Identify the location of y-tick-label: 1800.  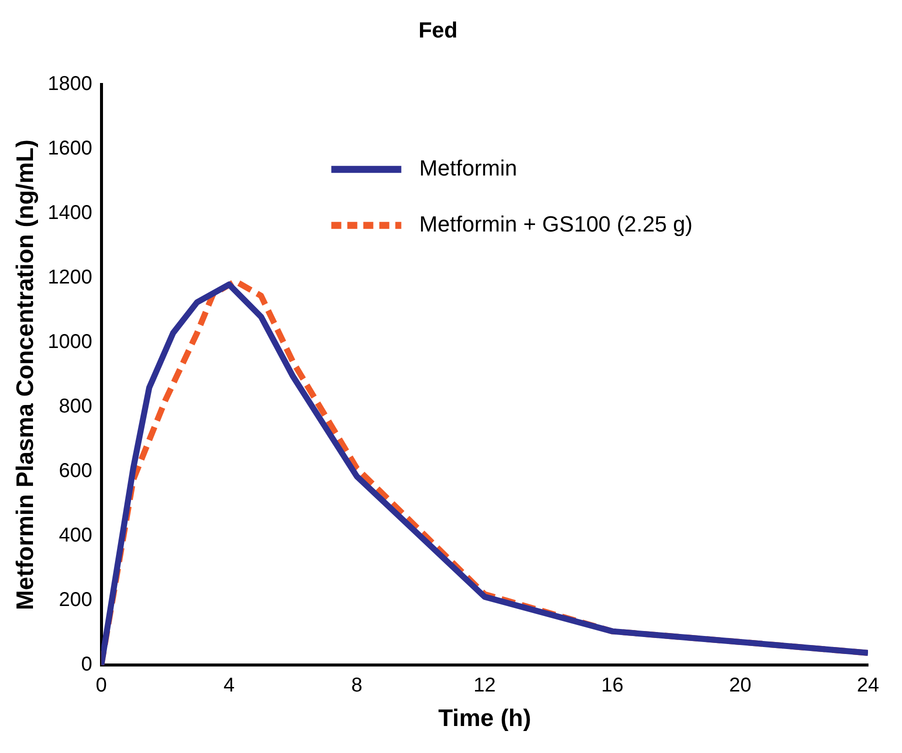
(70, 83).